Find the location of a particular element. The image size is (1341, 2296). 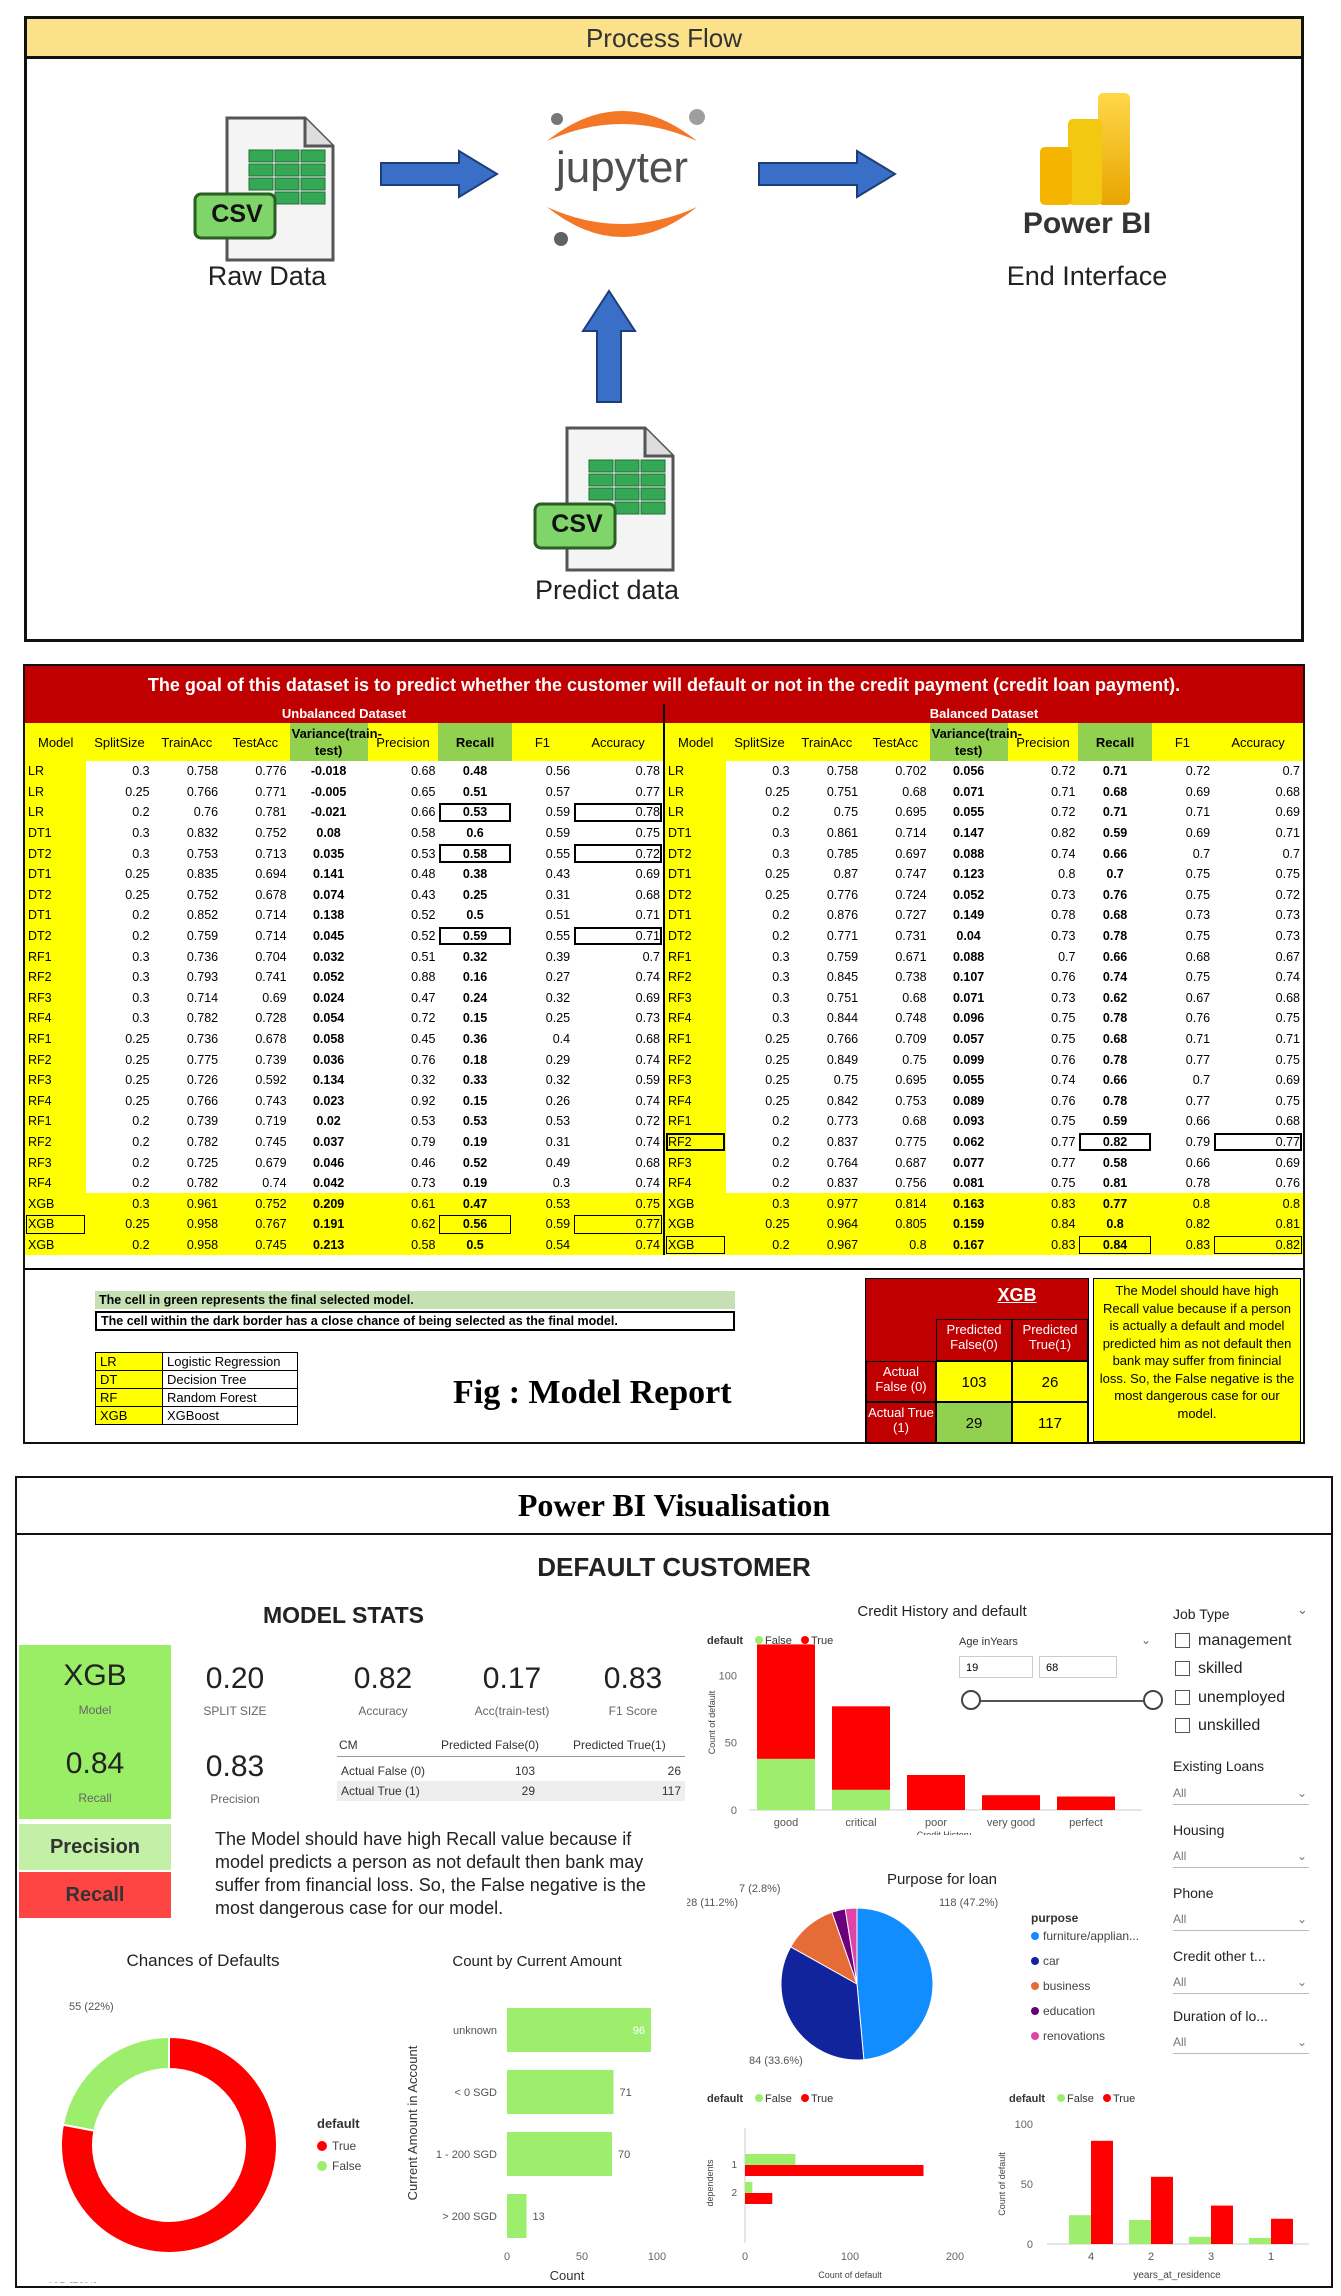

table-cell: 0.758 is located at coordinates (842, 771).